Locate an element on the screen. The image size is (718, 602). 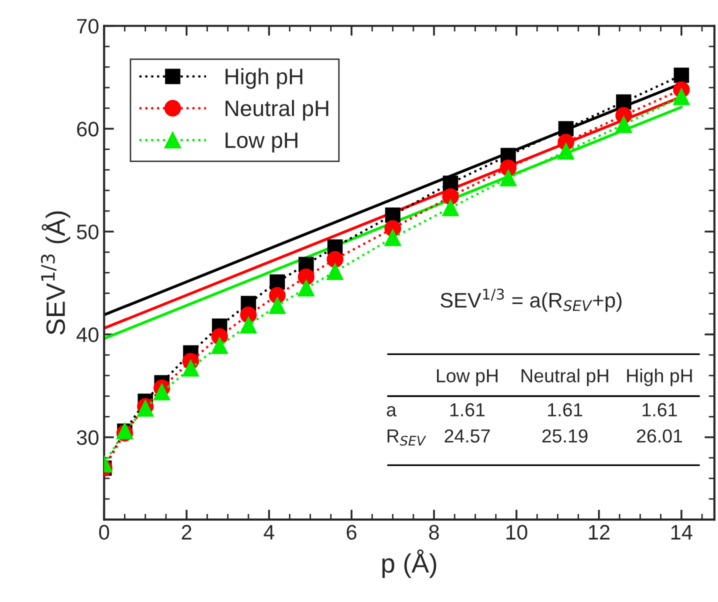
annotation: a is located at coordinates (391, 411).